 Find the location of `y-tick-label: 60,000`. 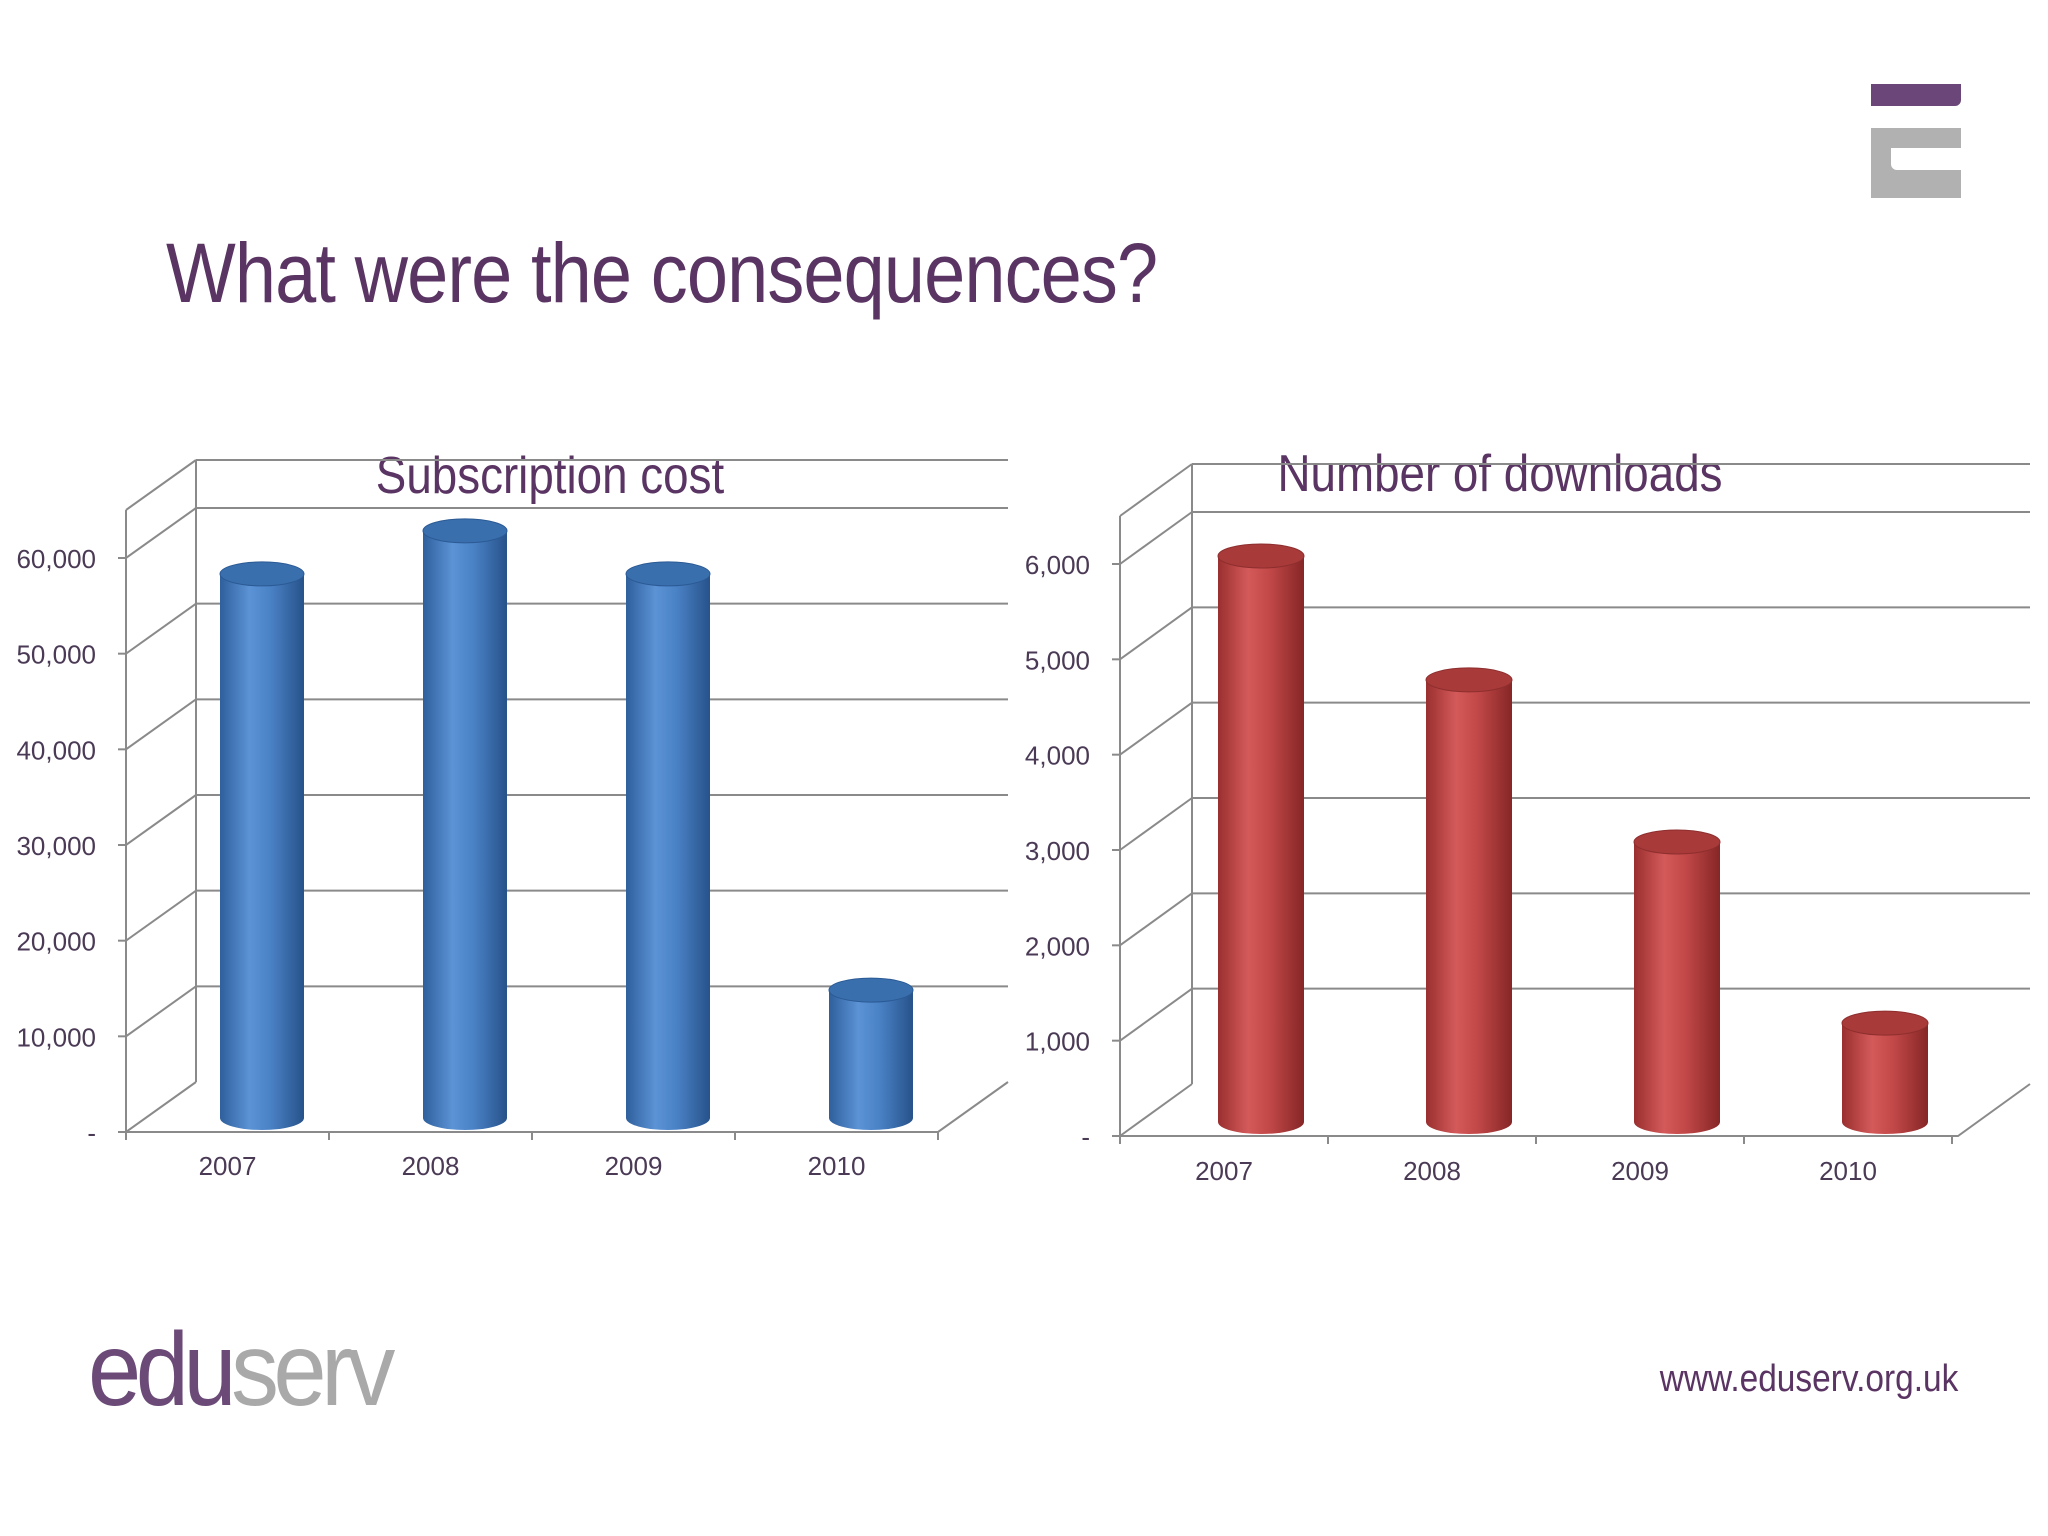

y-tick-label: 60,000 is located at coordinates (56, 559).